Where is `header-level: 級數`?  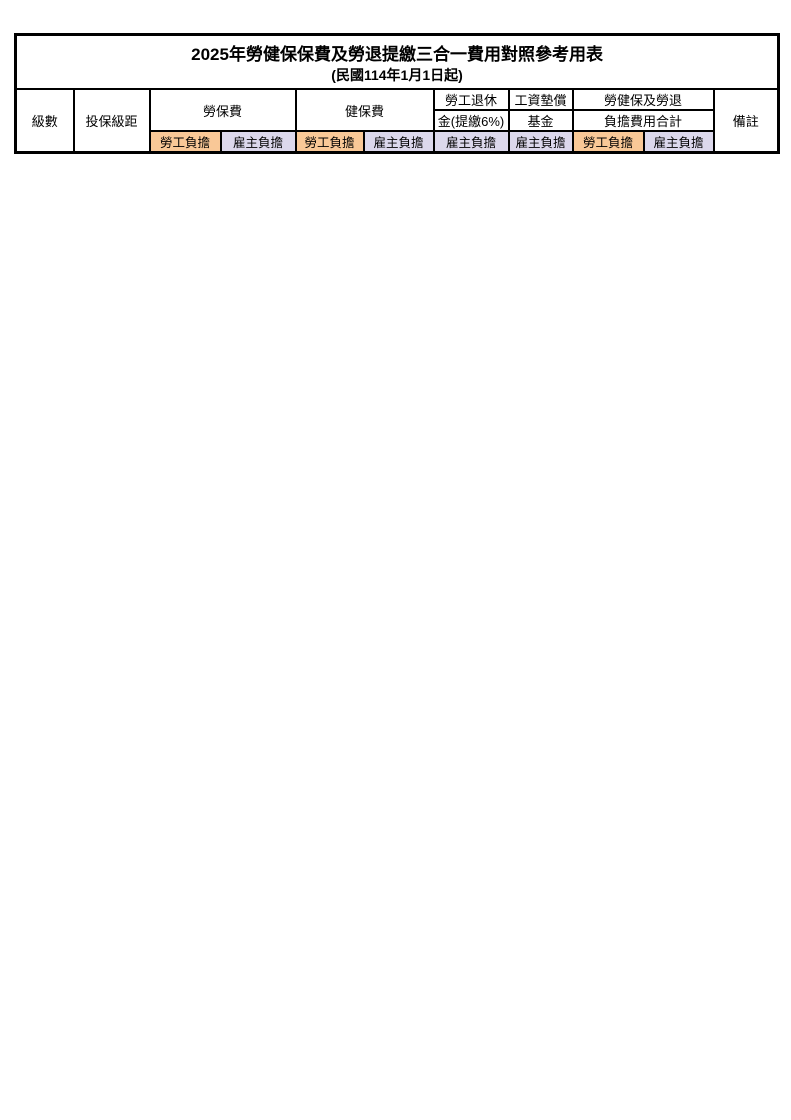 header-level: 級數 is located at coordinates (44, 121).